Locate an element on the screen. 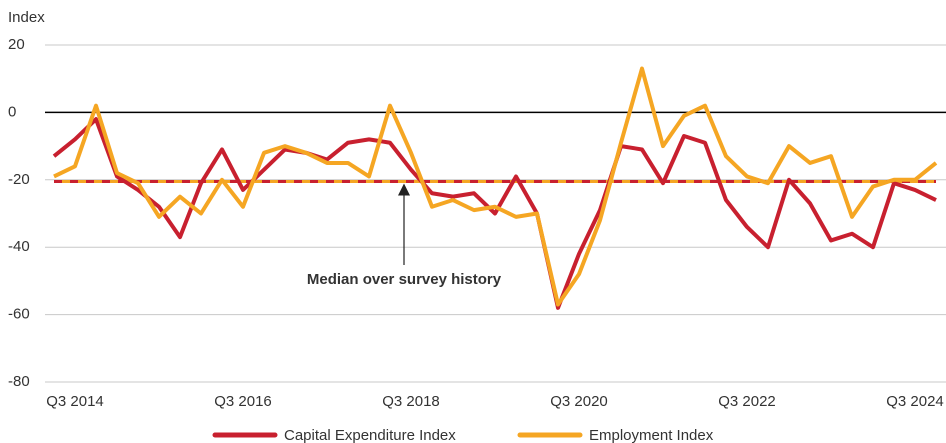 This screenshot has height=443, width=946. y-axis-label: Index is located at coordinates (26, 17).